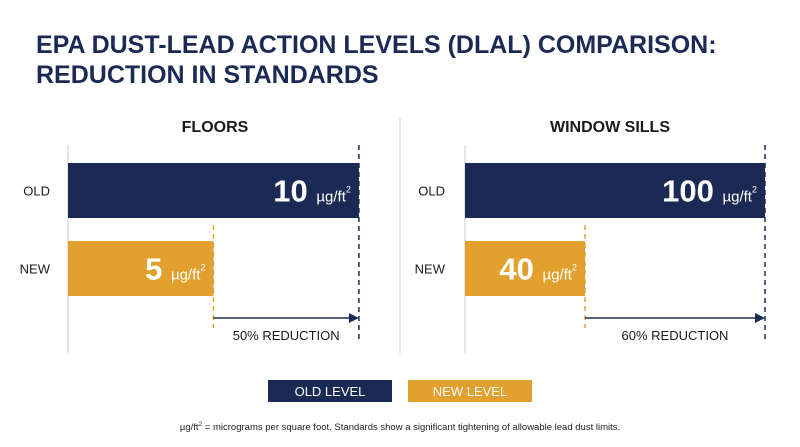 The height and width of the screenshot is (447, 800). Describe the element at coordinates (675, 335) in the screenshot. I see `reduction-annotation: 60% REDUCTION` at that location.